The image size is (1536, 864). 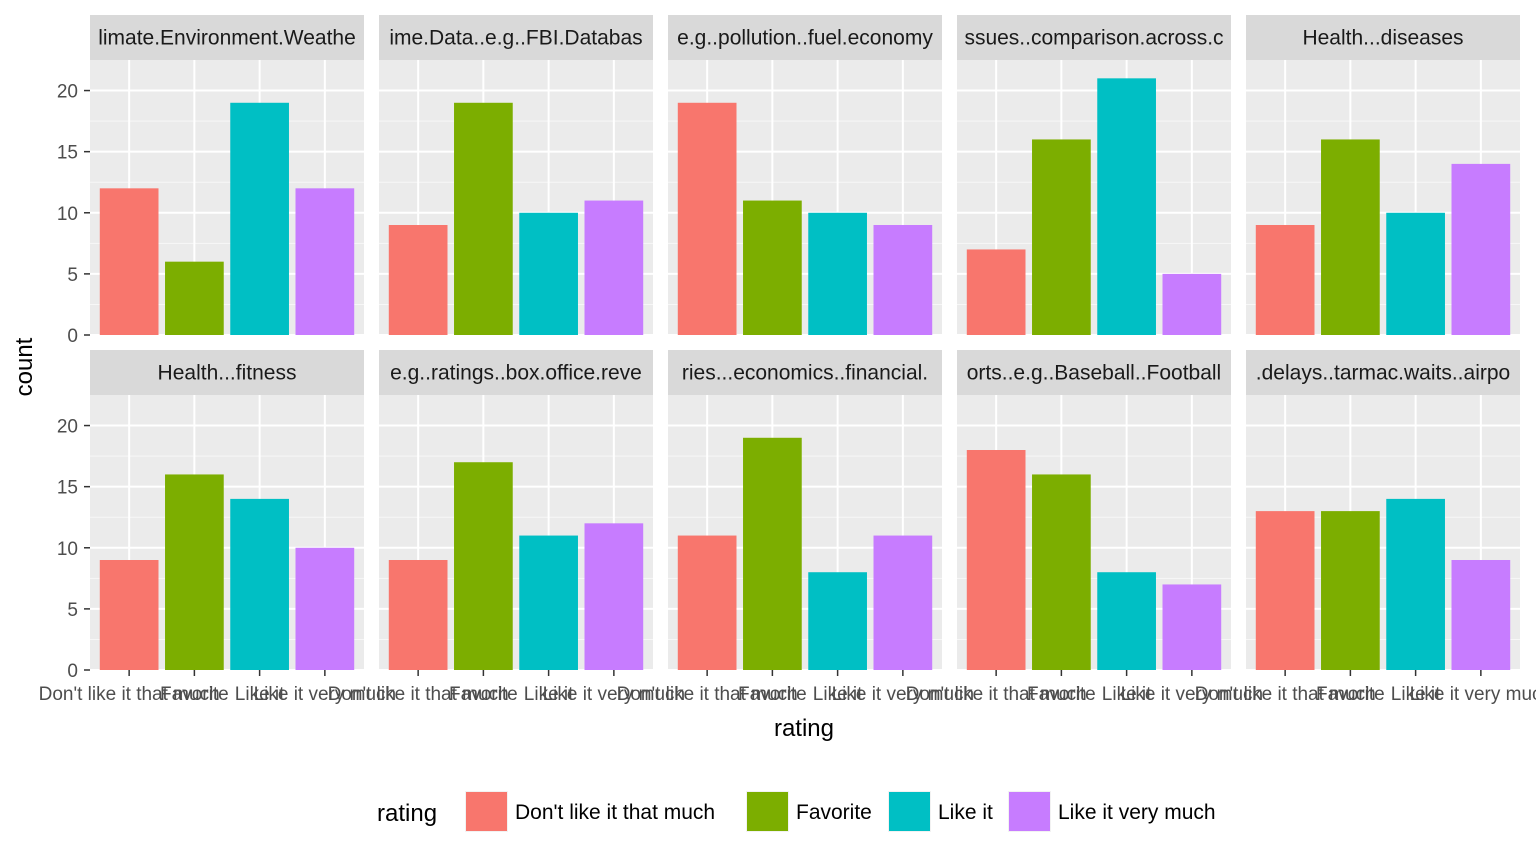 What do you see at coordinates (516, 175) in the screenshot?
I see `facet-panel: ime.Data..e.g..FBI.Databas` at bounding box center [516, 175].